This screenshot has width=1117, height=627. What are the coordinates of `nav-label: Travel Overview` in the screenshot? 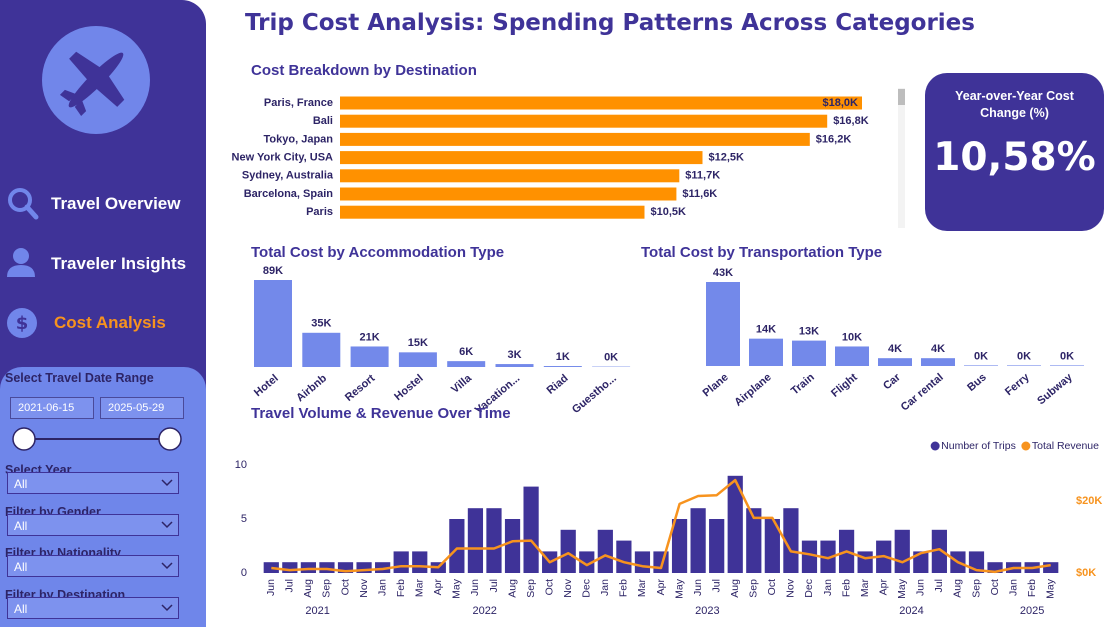 It's located at (116, 203).